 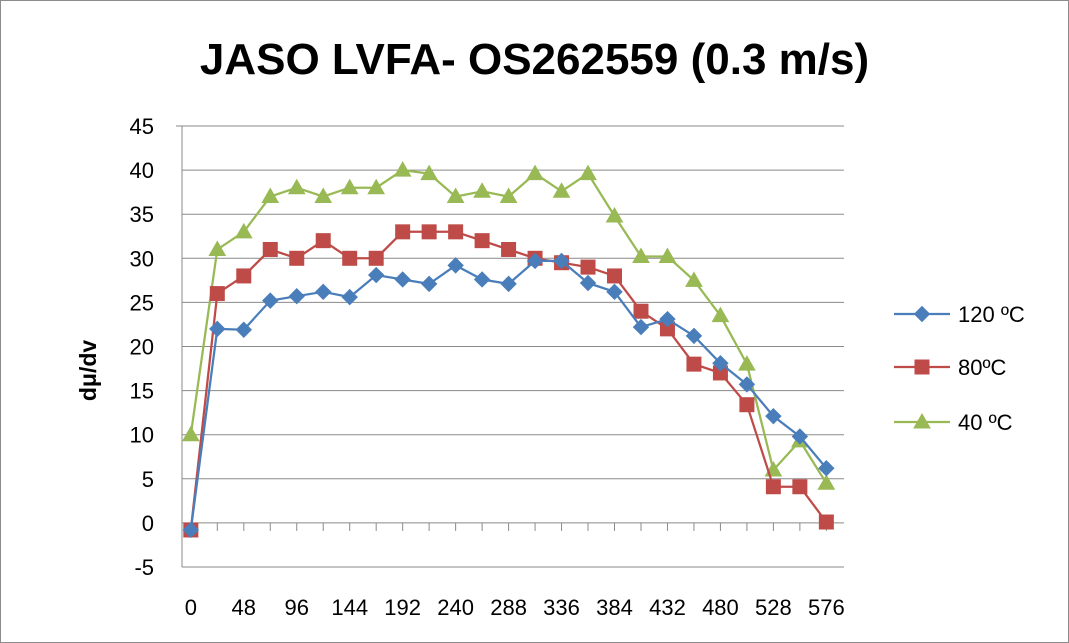 I want to click on y-tick-label: 40, so click(x=142, y=170).